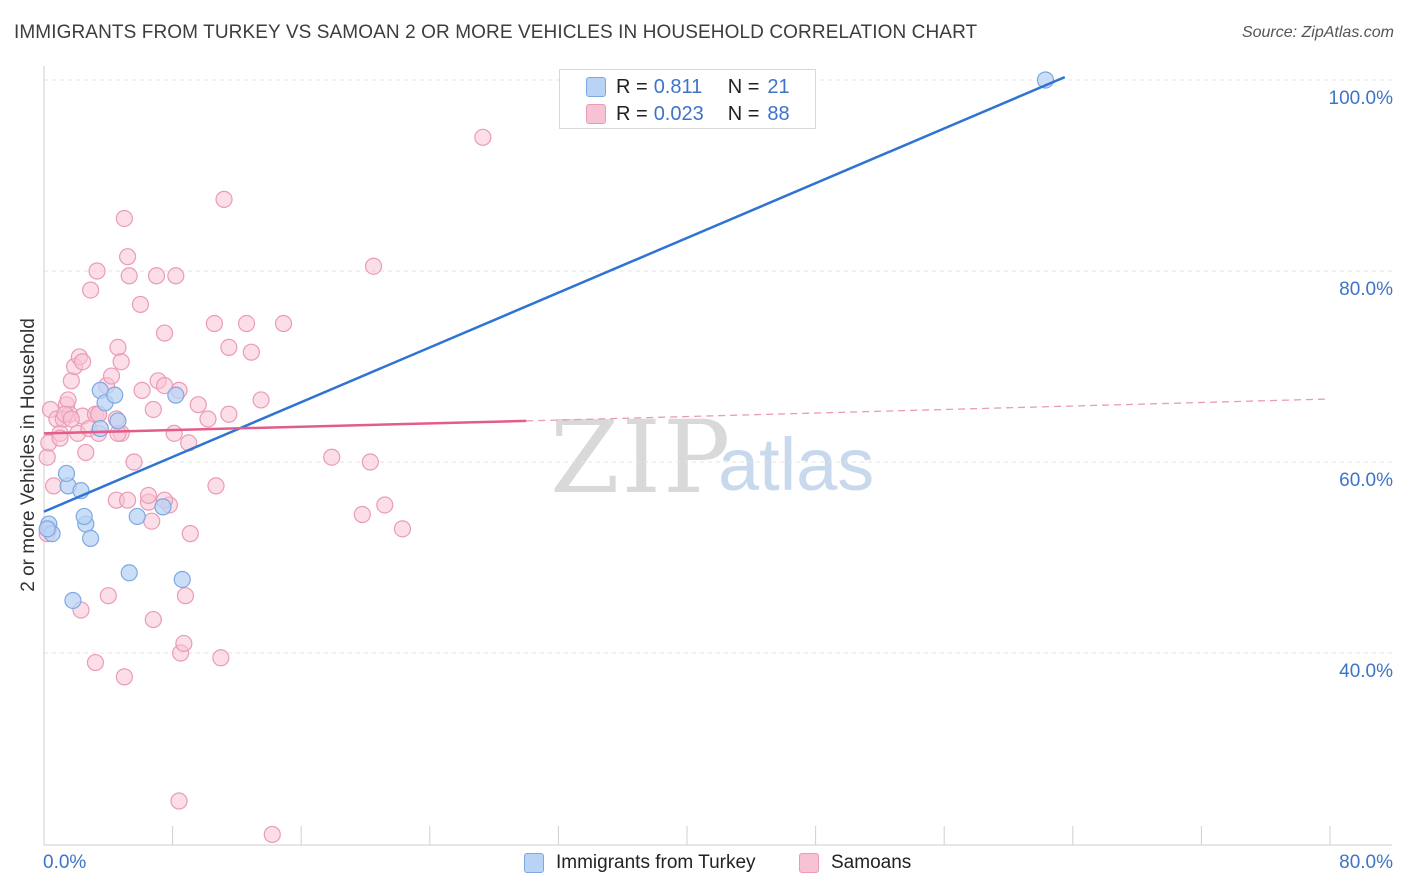  Describe the element at coordinates (809, 863) in the screenshot. I see `samoa-legend-swatch` at that location.